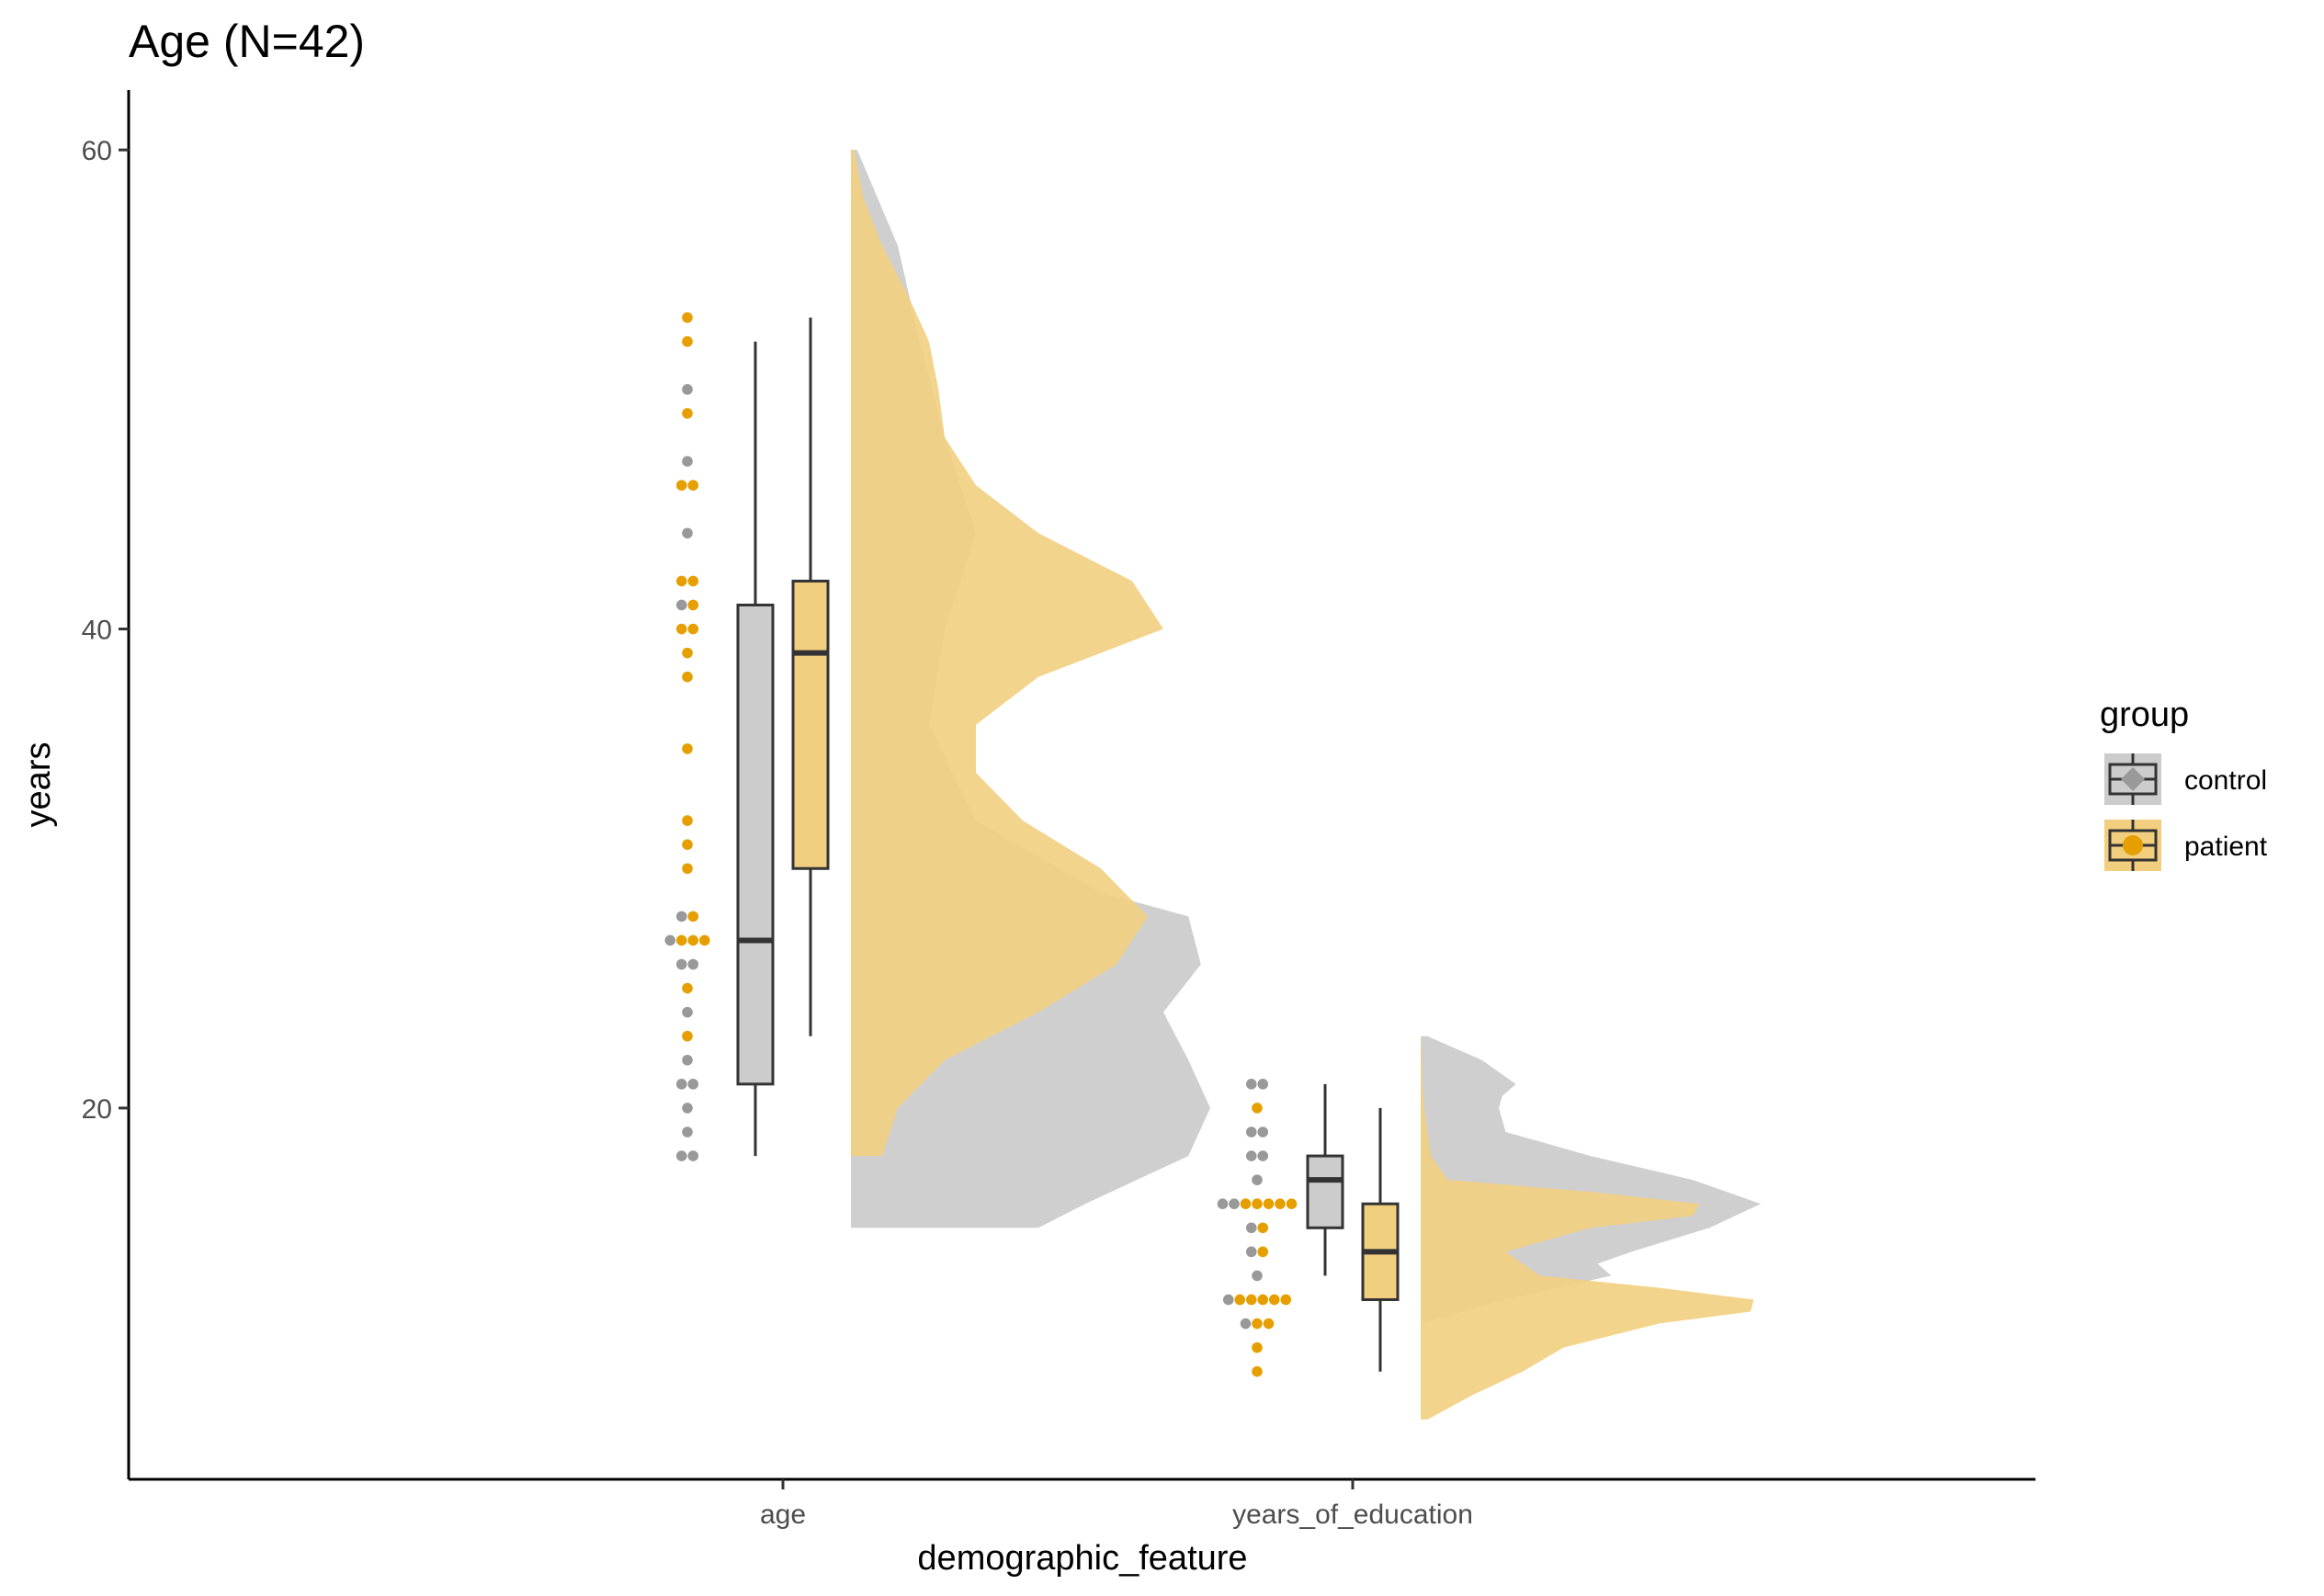 The image size is (2324, 1596). What do you see at coordinates (783, 1515) in the screenshot?
I see `x-tick-label: age` at bounding box center [783, 1515].